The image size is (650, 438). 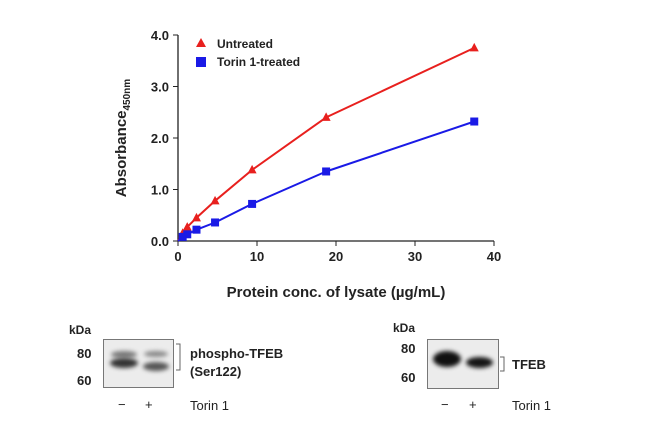 I want to click on y-tick-label: 0.0, so click(x=160, y=241).